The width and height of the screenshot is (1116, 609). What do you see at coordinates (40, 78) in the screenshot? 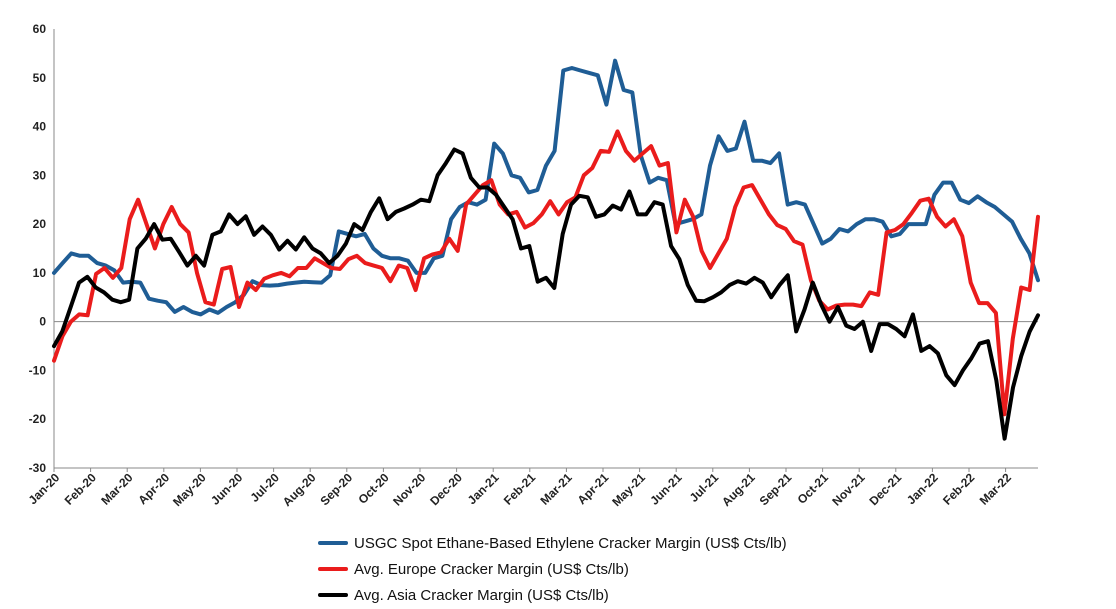
I see `y-tick-label: 50` at bounding box center [40, 78].